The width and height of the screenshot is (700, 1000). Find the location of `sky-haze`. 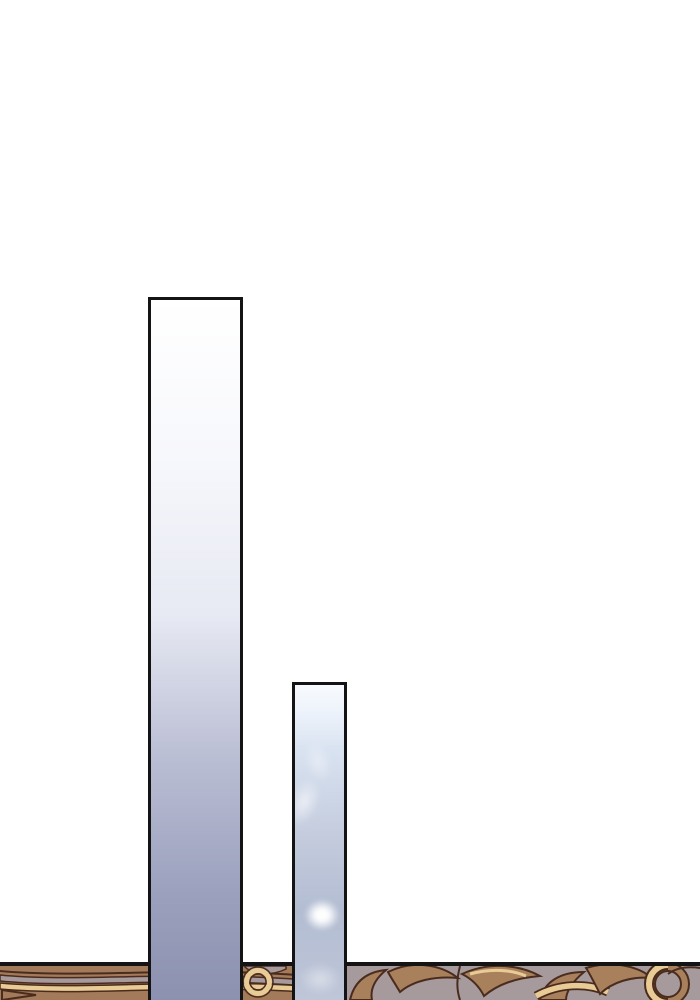

sky-haze is located at coordinates (319, 717).